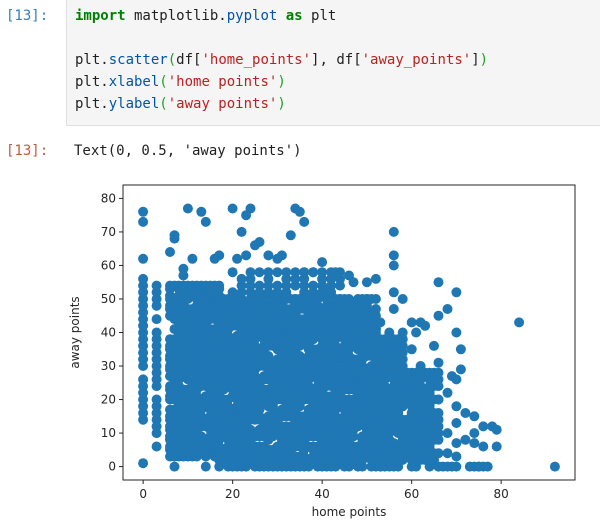 Image resolution: width=600 pixels, height=532 pixels. I want to click on y-axis-ticks: 0 10 20 30 40 50 60 70 80, so click(112, 332).